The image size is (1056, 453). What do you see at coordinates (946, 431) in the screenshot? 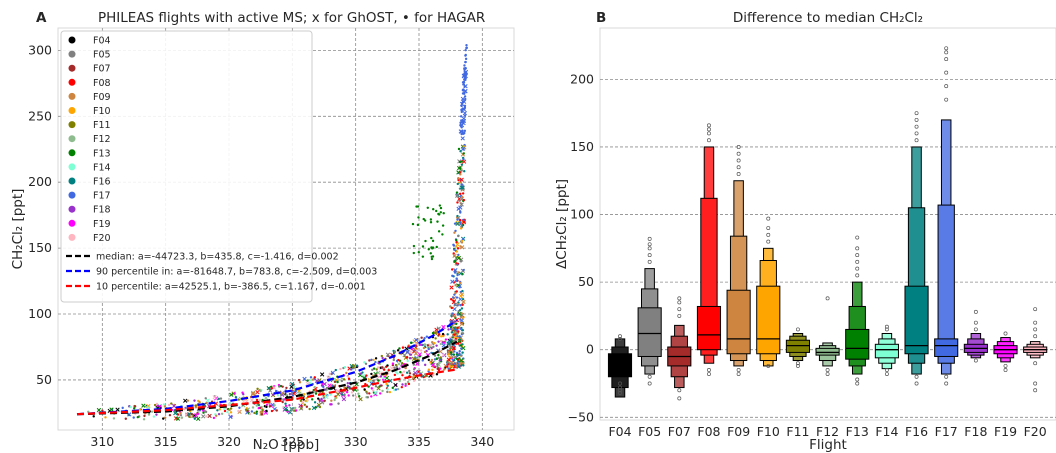
I see `x-tick-label: F17` at bounding box center [946, 431].